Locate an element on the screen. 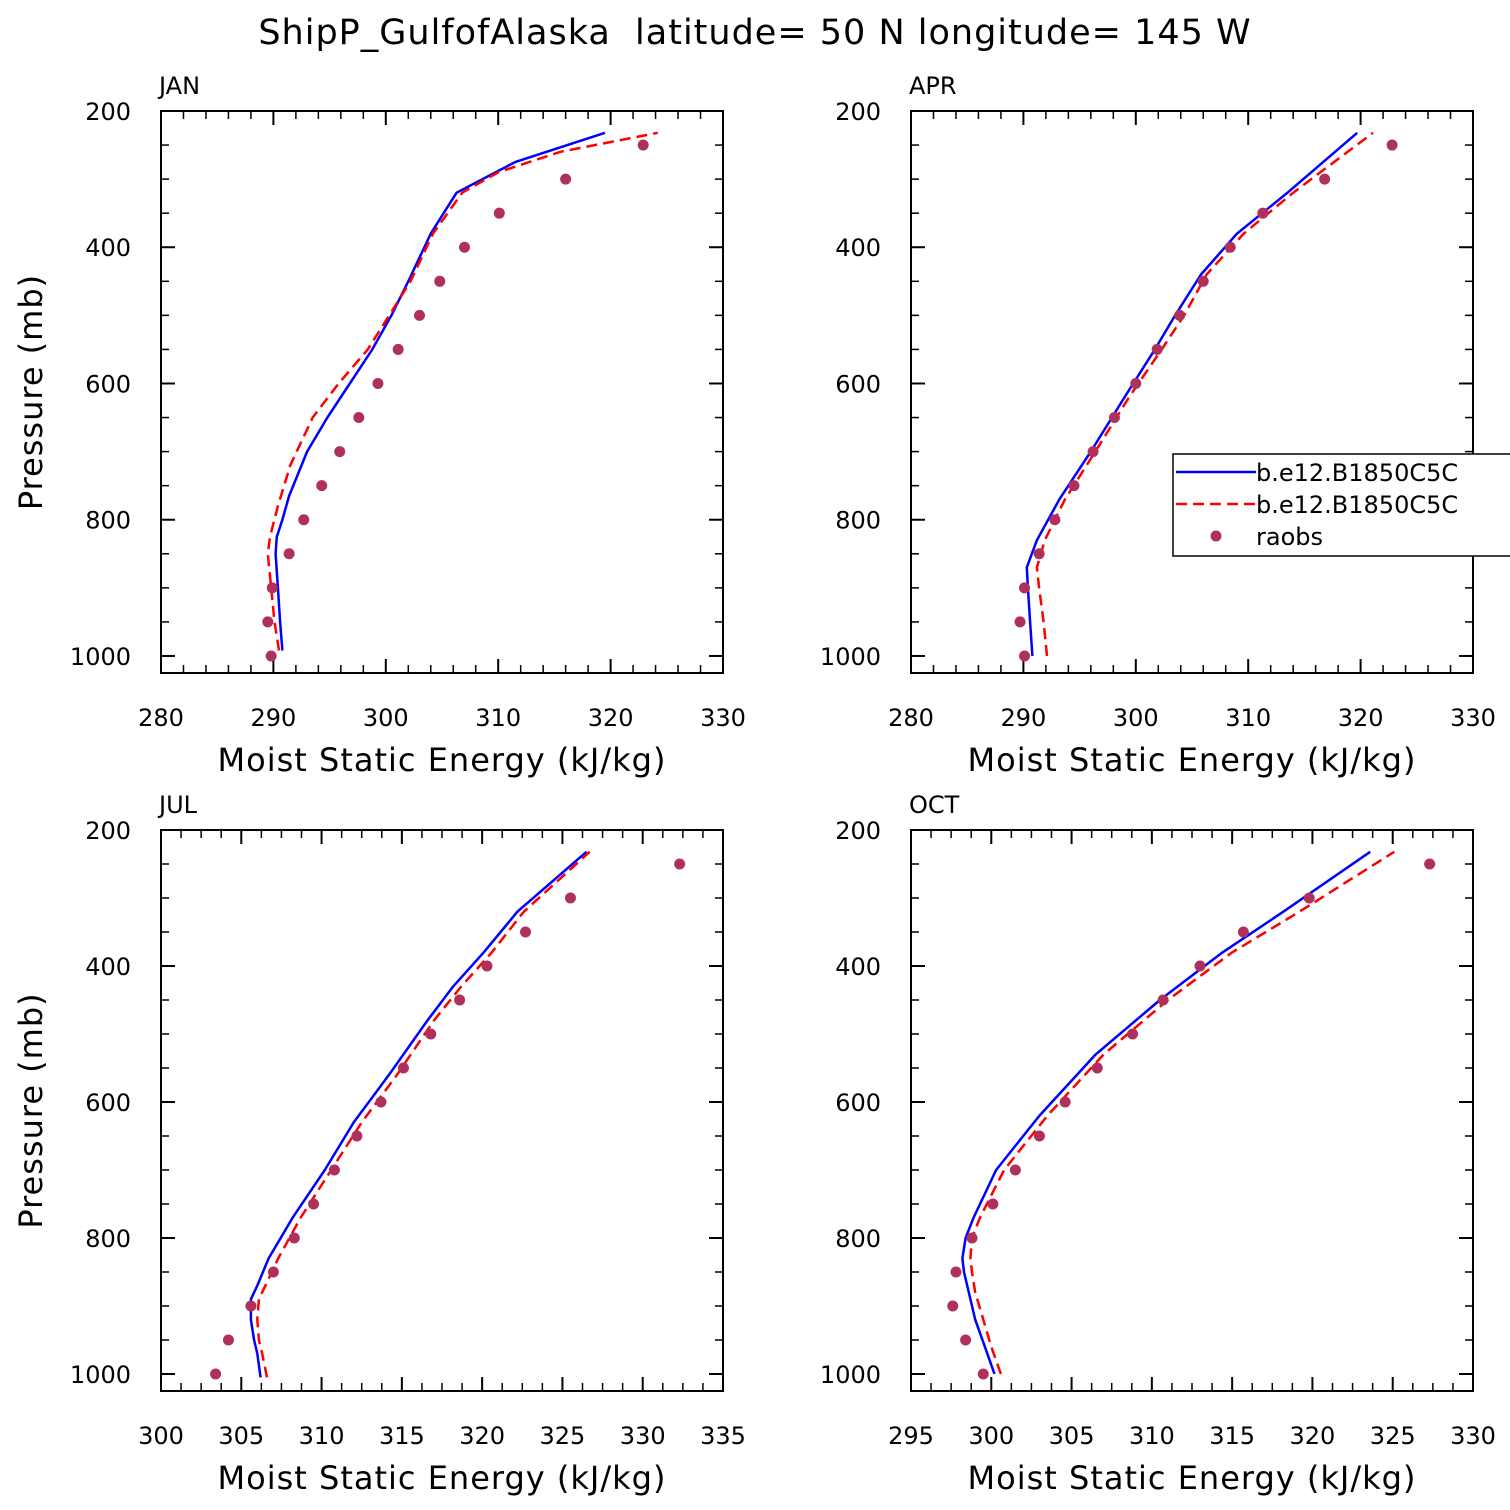 The width and height of the screenshot is (1510, 1510). x-tick-label: 305 is located at coordinates (241, 1436).